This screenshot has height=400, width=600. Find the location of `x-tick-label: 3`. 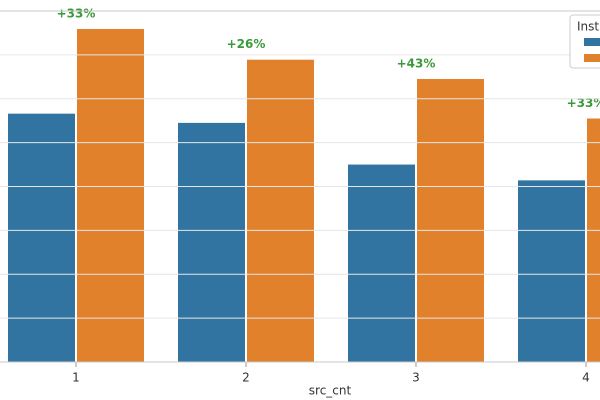

x-tick-label: 3 is located at coordinates (416, 378).